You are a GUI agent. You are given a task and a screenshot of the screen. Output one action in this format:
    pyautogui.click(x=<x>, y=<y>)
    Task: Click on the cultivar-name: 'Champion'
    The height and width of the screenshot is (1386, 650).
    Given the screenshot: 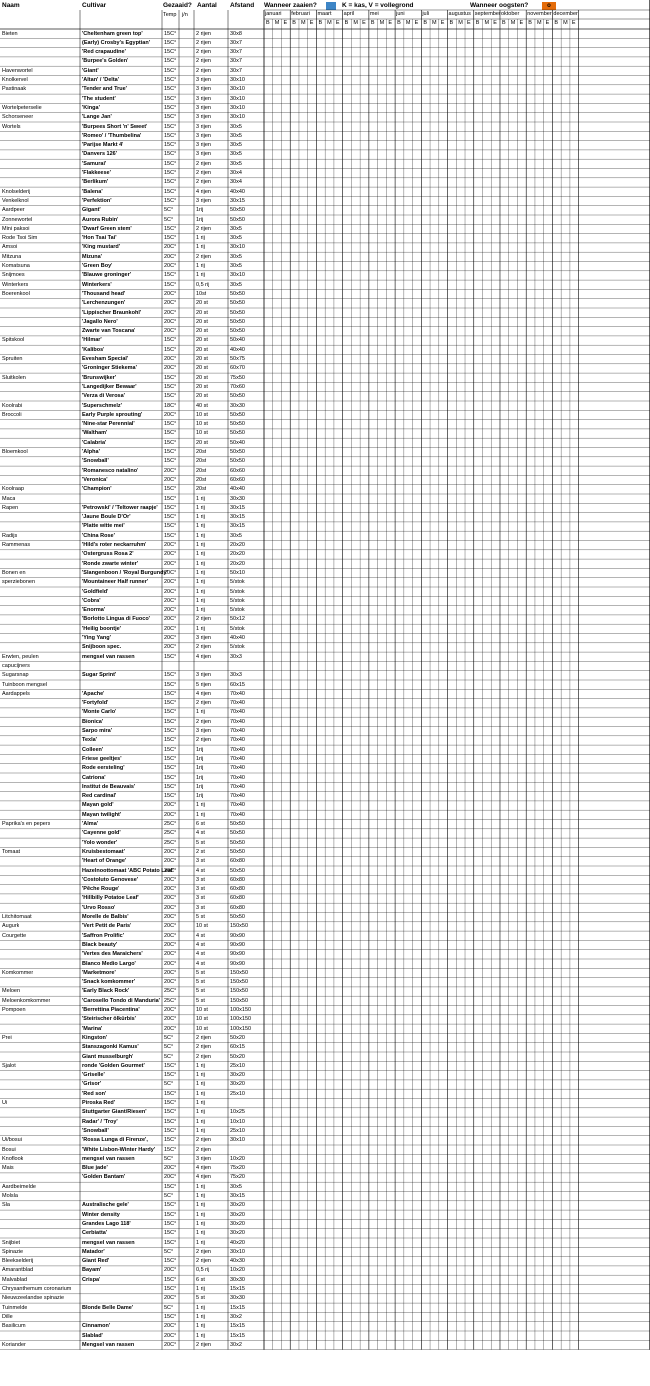 What is the action you would take?
    pyautogui.click(x=97, y=489)
    